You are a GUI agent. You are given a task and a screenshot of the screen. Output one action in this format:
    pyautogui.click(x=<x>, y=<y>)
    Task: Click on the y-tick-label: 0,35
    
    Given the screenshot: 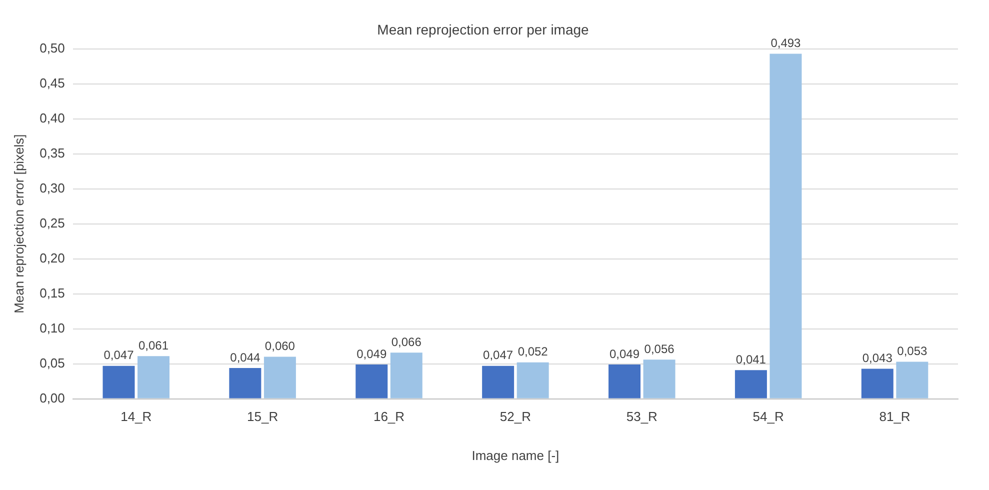 What is the action you would take?
    pyautogui.click(x=52, y=152)
    